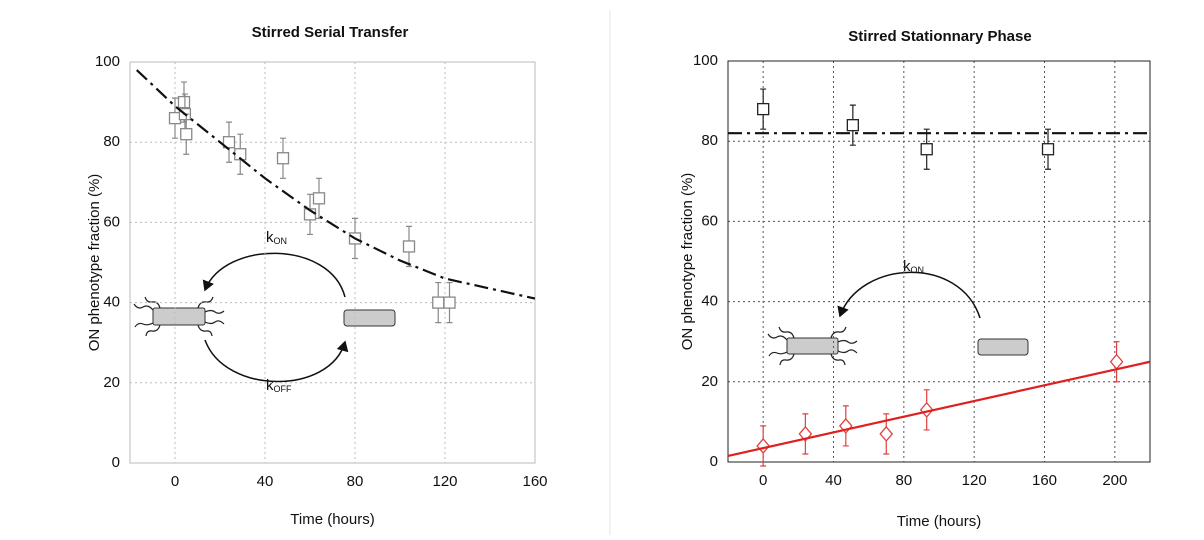  Describe the element at coordinates (1114, 480) in the screenshot. I see `x-tick-label: 200` at that location.